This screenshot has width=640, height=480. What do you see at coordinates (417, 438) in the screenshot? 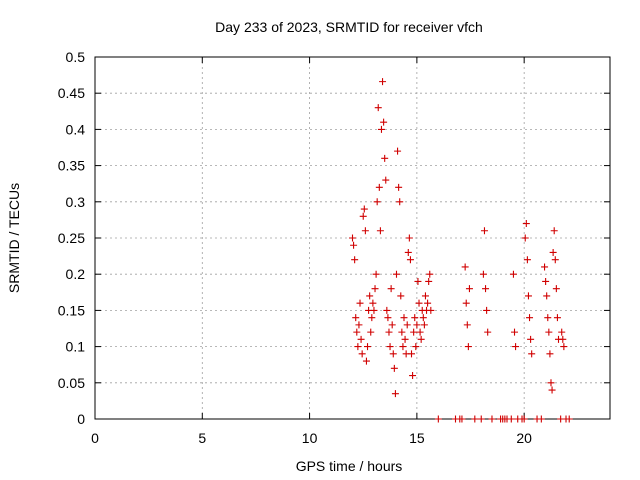
I see `x-tick-label: 15` at bounding box center [417, 438].